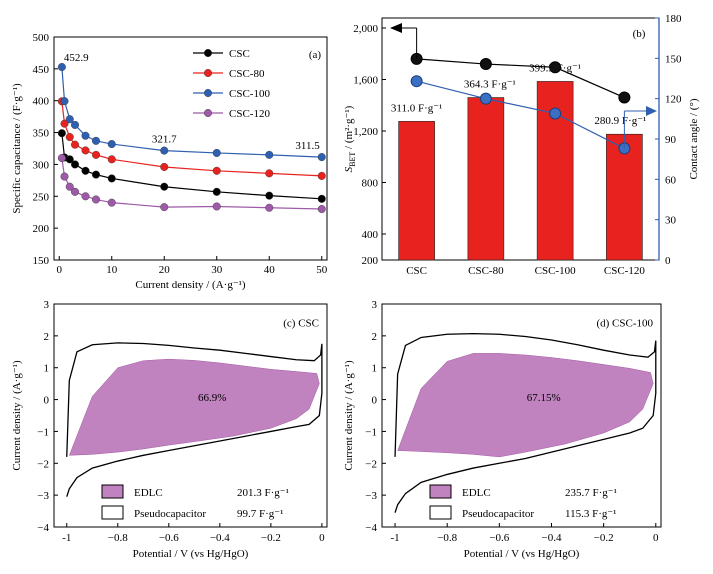 This screenshot has height=574, width=713. Describe the element at coordinates (490, 85) in the screenshot. I see `bar-data-label: 364.3 F·g⁻¹` at that location.